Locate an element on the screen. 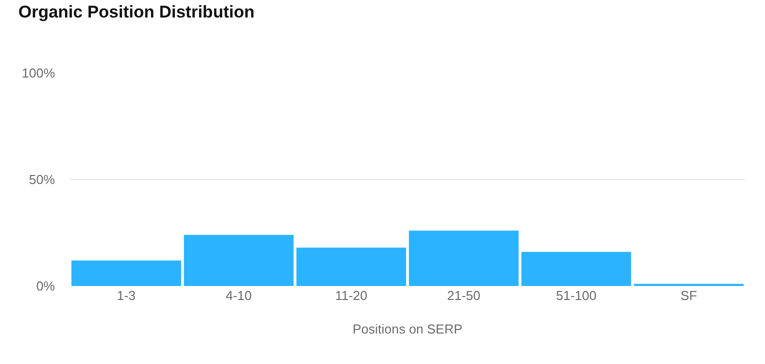 The width and height of the screenshot is (765, 364). chart-title: Organic Position Distribution is located at coordinates (136, 12).